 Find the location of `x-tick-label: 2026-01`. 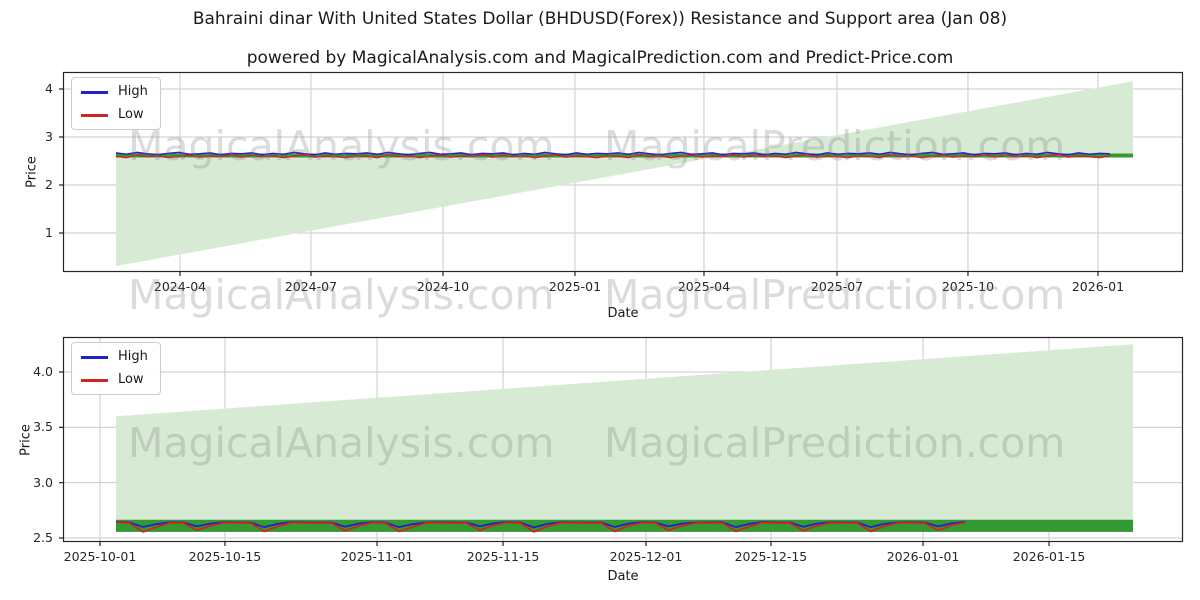

x-tick-label: 2026-01 is located at coordinates (1098, 286).